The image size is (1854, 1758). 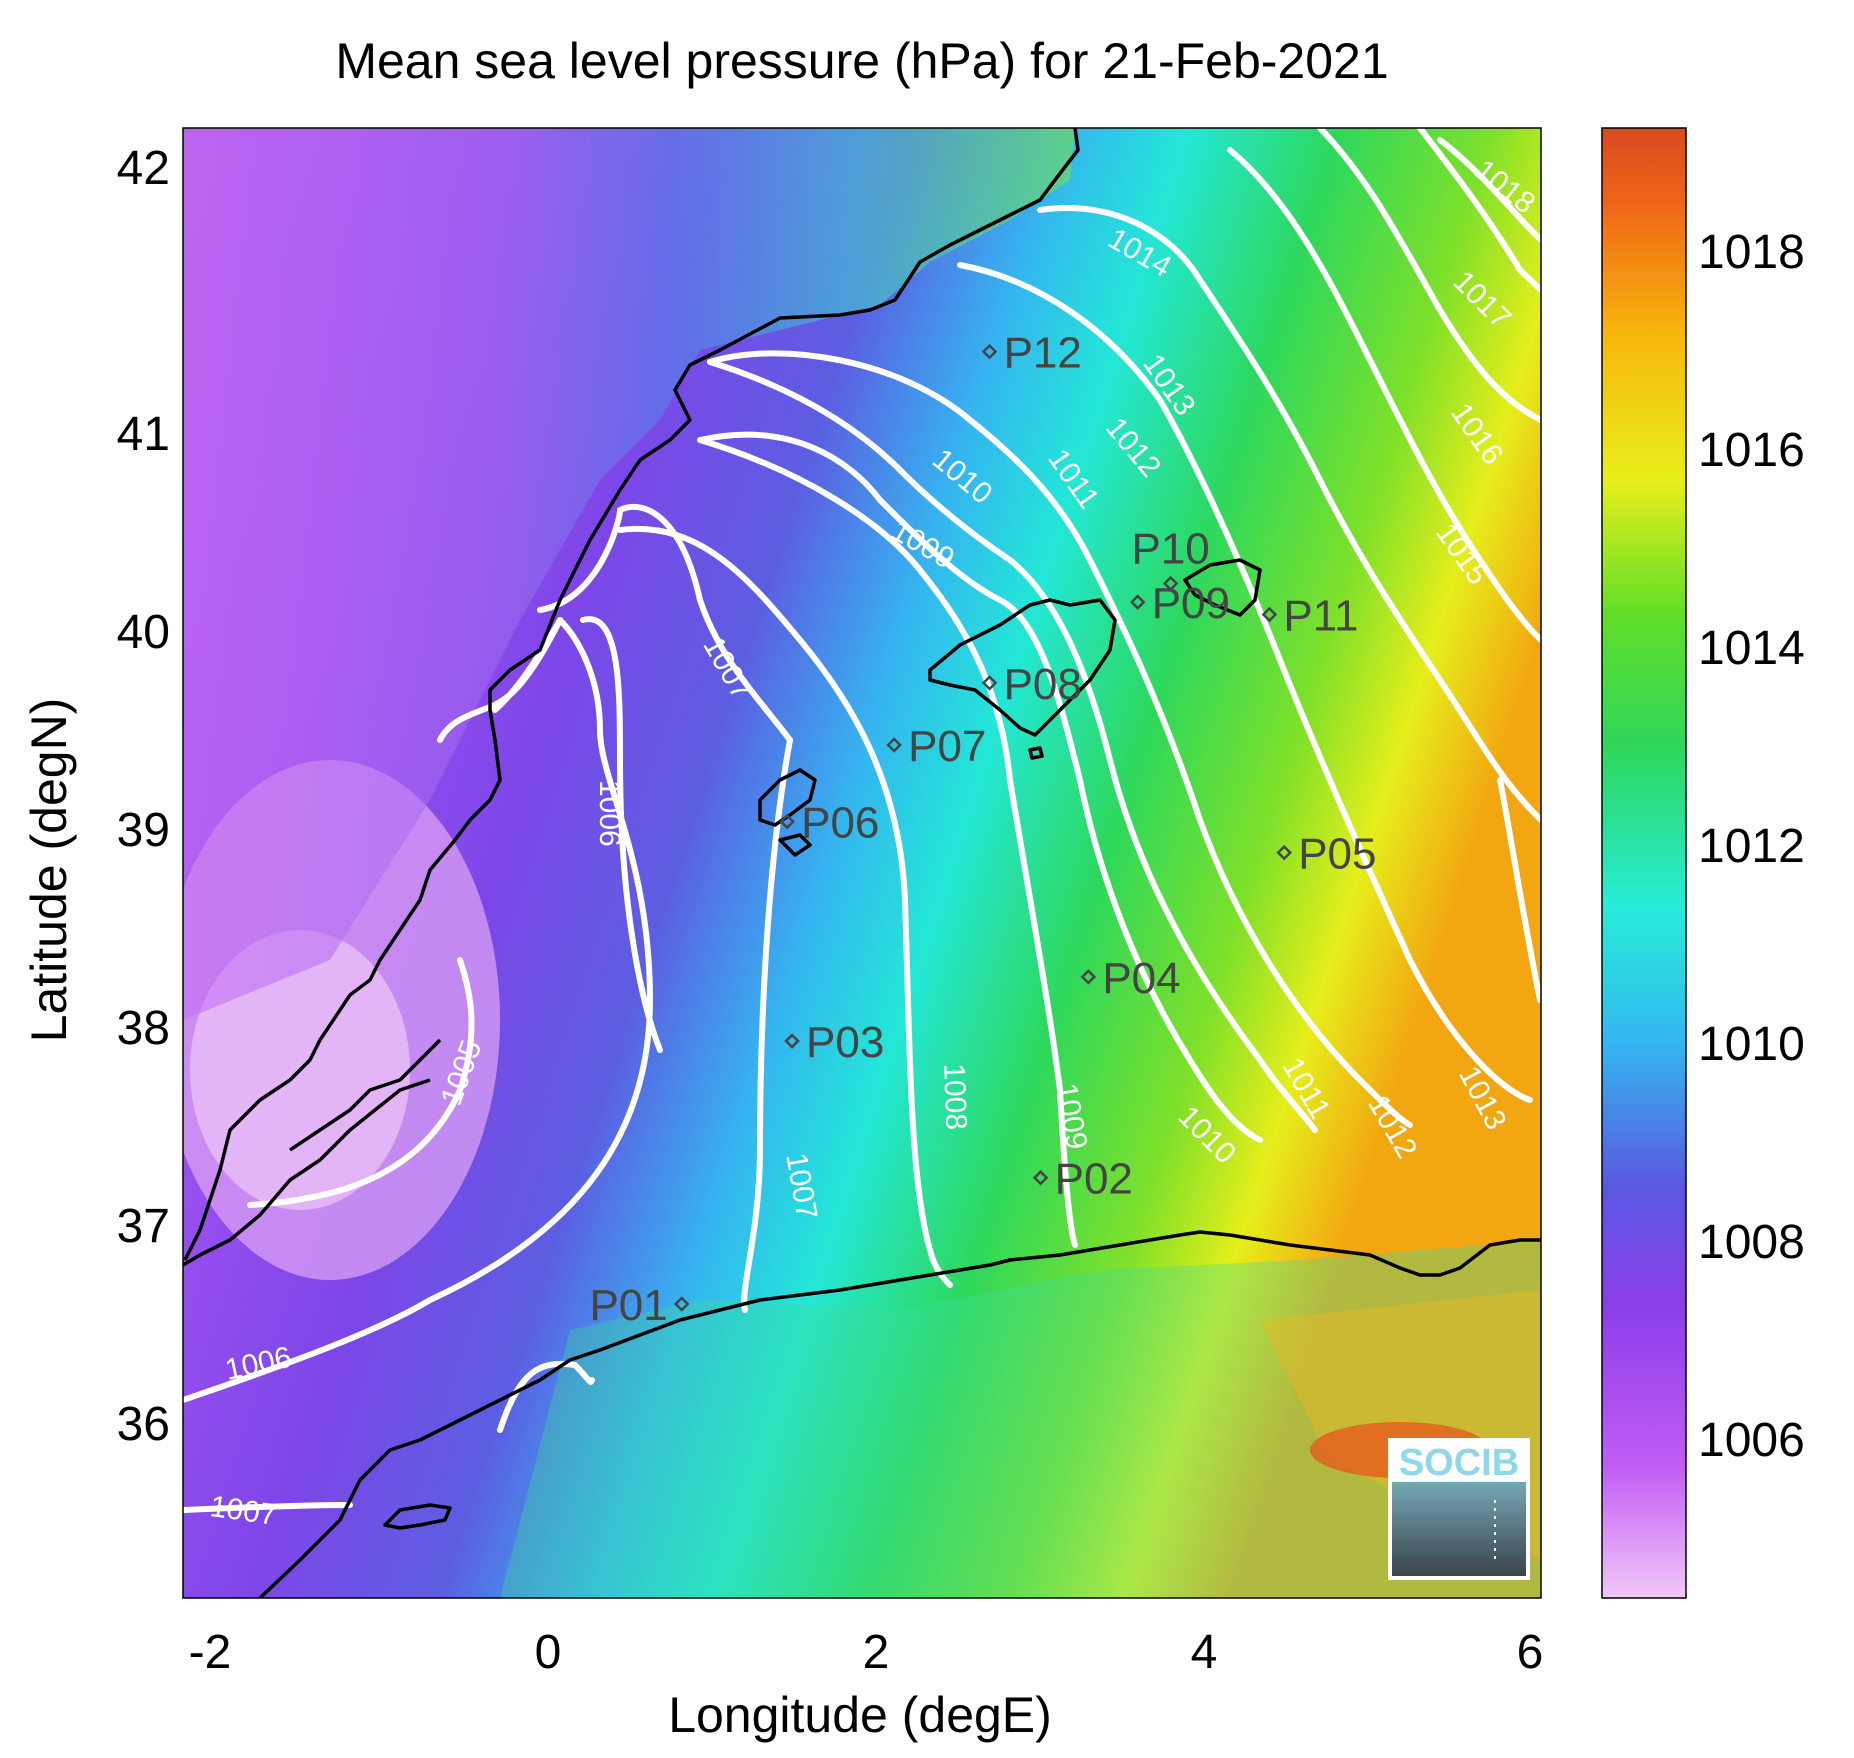 I want to click on station-label: P02, so click(x=1094, y=1179).